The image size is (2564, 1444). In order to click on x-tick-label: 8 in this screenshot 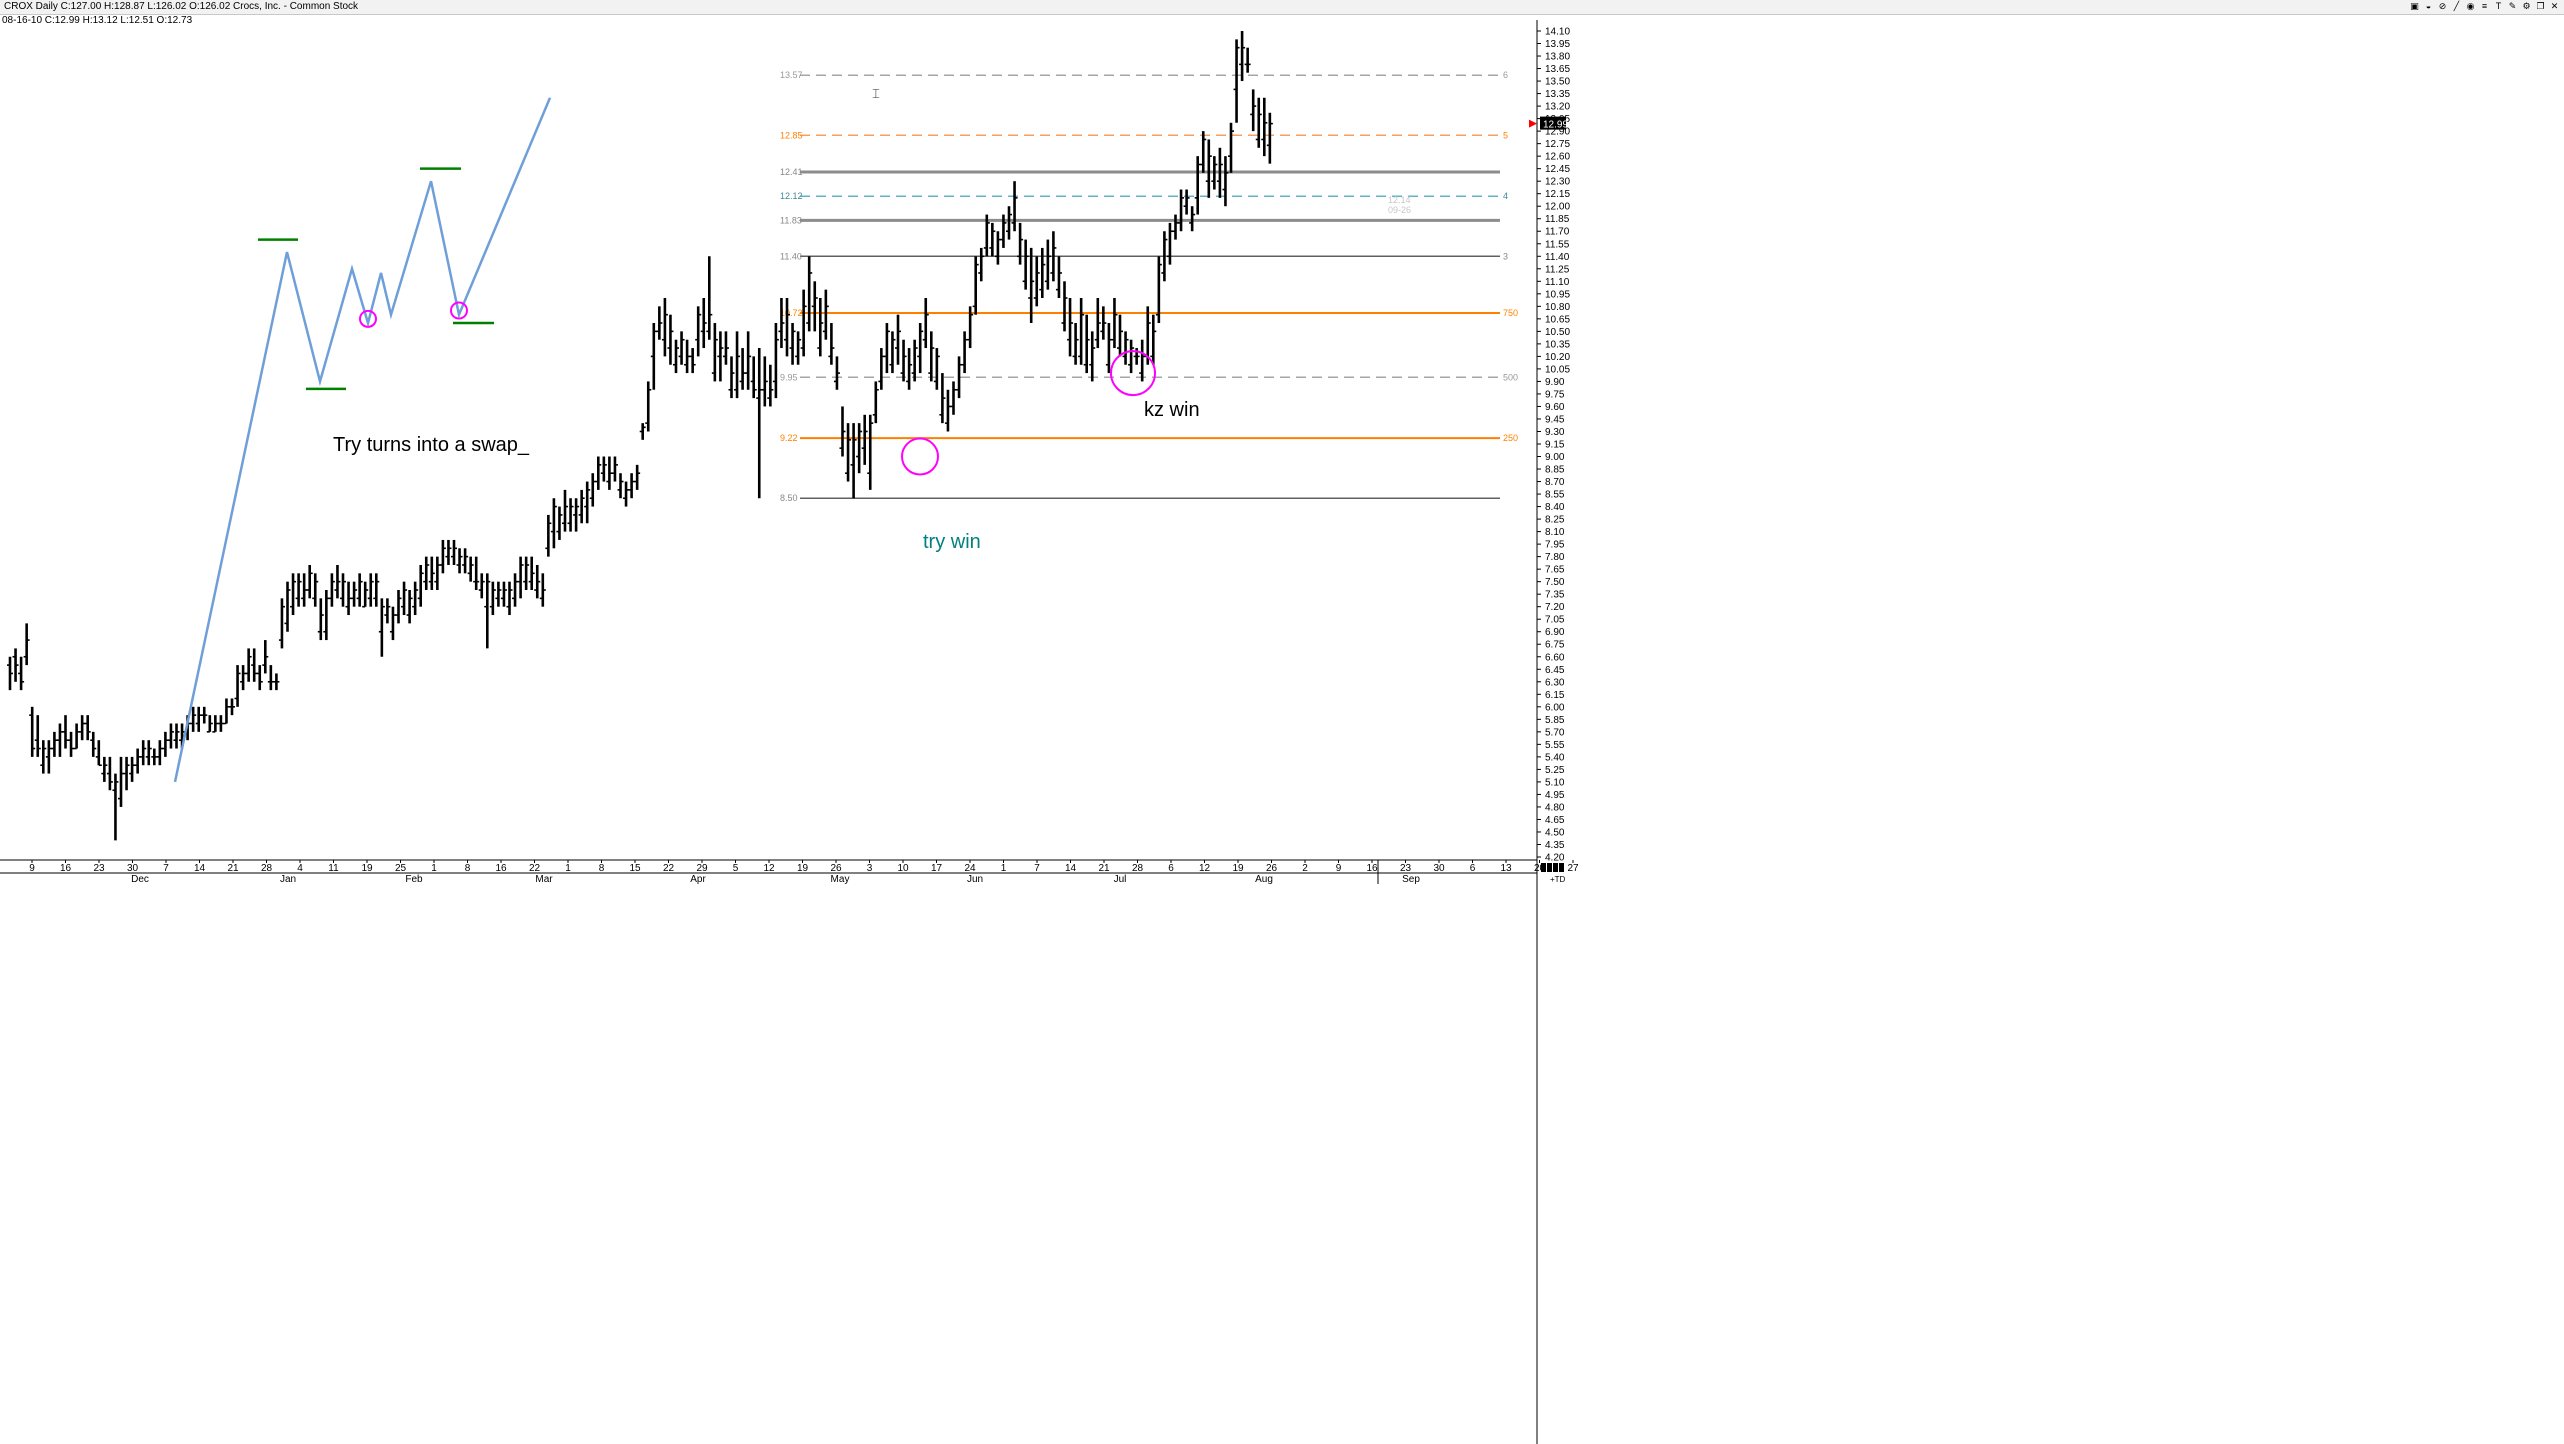, I will do `click(602, 868)`.